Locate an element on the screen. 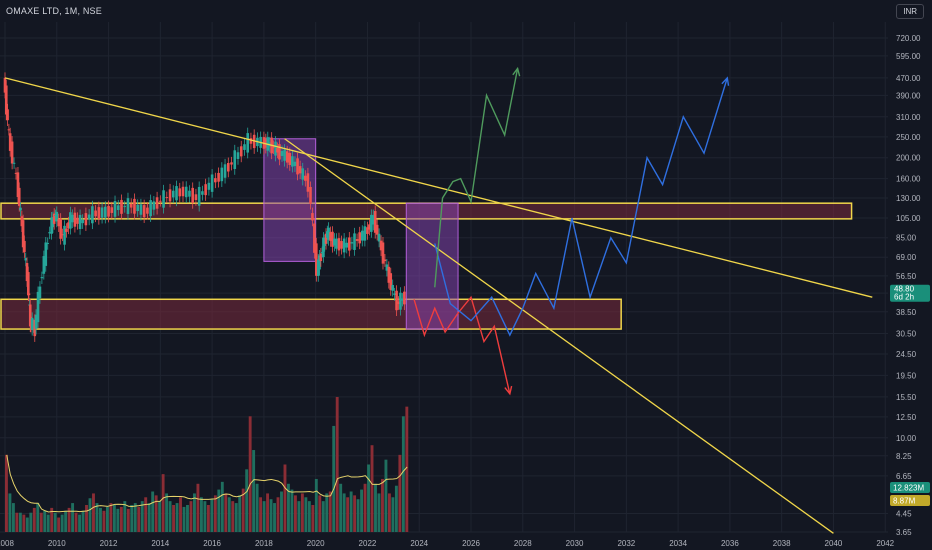 This screenshot has height=550, width=932. y-tick-label: 30.50 is located at coordinates (906, 334).